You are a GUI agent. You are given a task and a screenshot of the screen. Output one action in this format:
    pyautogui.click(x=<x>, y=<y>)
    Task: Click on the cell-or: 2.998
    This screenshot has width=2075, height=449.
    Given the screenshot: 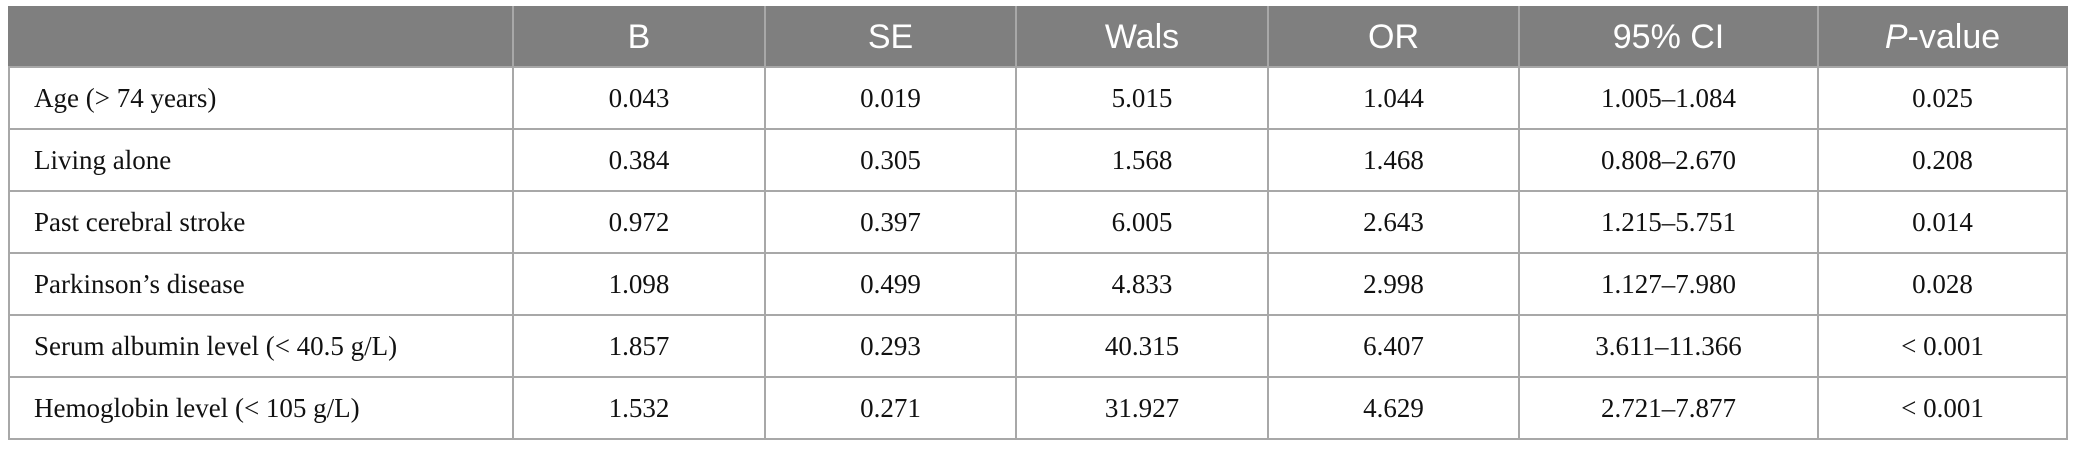 What is the action you would take?
    pyautogui.click(x=1393, y=284)
    